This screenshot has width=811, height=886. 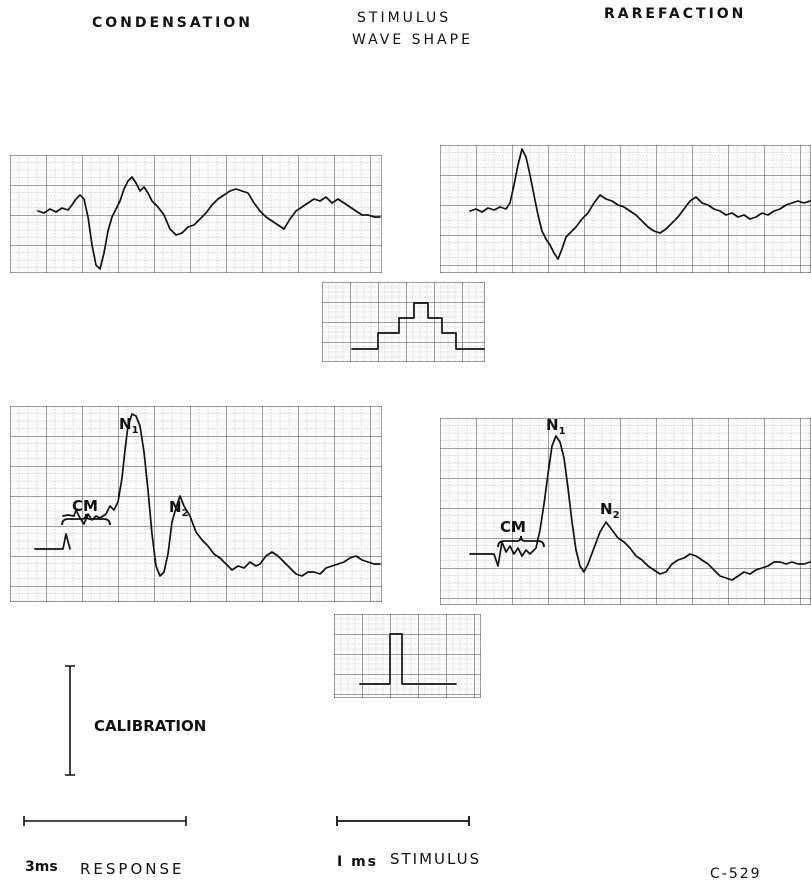 What do you see at coordinates (41, 867) in the screenshot?
I see `response-scale-value: 3ms` at bounding box center [41, 867].